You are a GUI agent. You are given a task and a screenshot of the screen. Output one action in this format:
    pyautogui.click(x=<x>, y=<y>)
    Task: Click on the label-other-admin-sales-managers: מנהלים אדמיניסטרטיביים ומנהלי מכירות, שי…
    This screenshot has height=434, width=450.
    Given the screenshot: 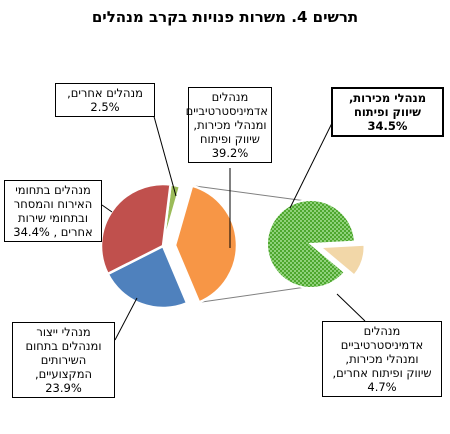 What is the action you would take?
    pyautogui.click(x=382, y=359)
    